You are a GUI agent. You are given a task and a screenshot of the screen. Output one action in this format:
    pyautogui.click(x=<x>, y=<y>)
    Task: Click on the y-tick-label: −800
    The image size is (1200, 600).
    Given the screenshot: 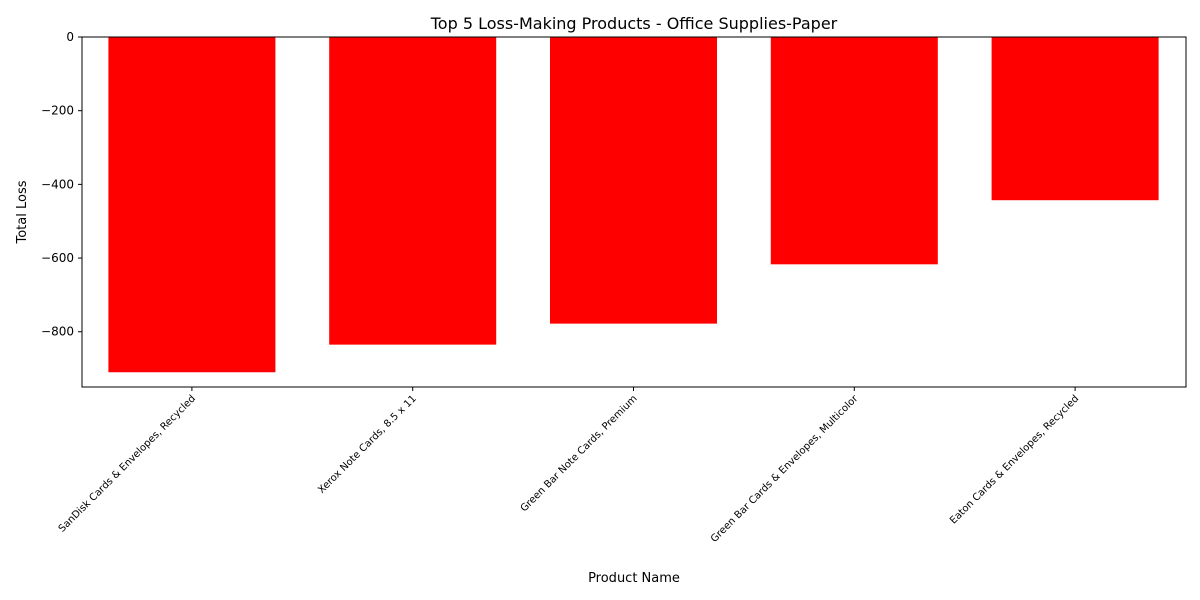 What is the action you would take?
    pyautogui.click(x=57, y=332)
    